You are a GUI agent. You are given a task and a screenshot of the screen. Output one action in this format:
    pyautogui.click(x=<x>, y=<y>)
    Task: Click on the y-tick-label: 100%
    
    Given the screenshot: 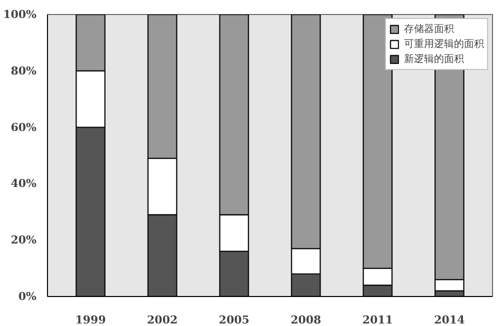 What is the action you would take?
    pyautogui.click(x=20, y=14)
    